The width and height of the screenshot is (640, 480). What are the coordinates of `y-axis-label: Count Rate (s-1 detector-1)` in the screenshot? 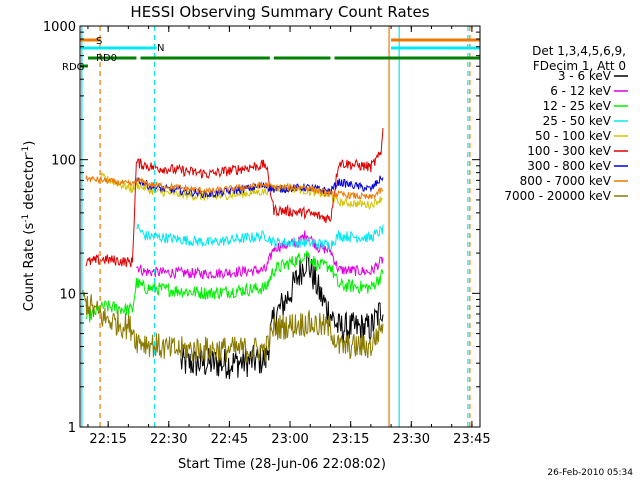 It's located at (29, 226).